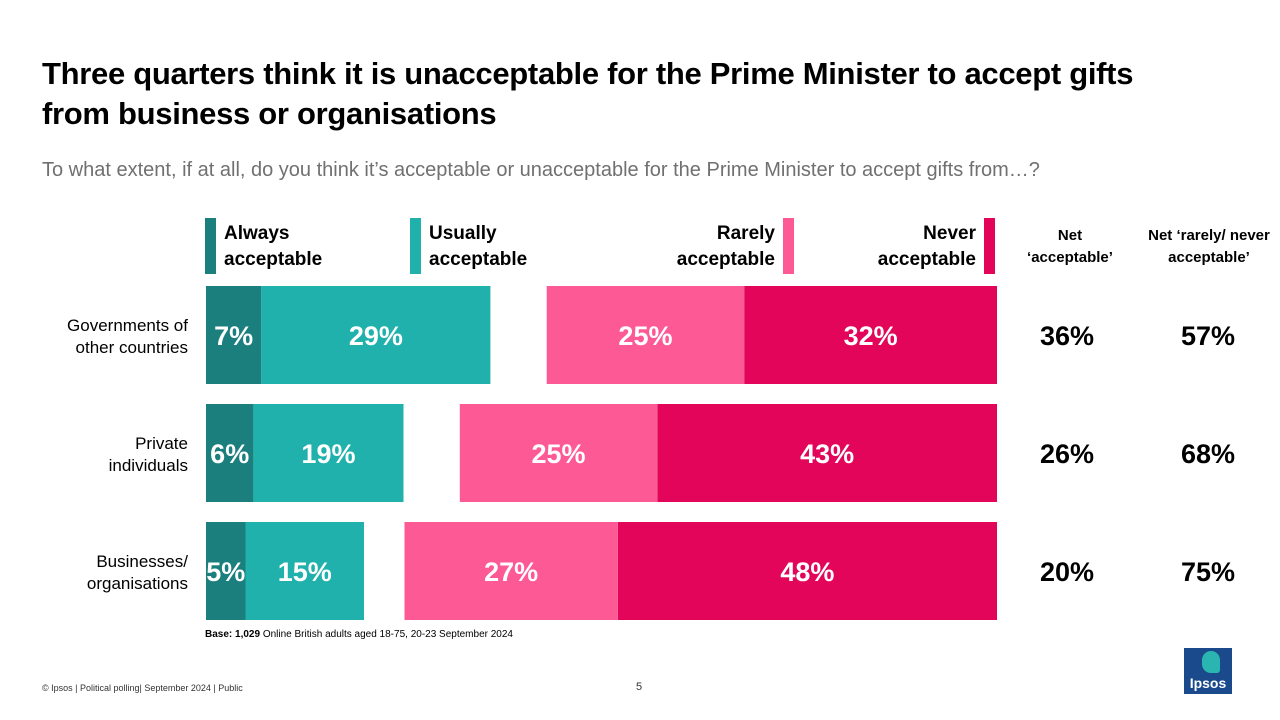 This screenshot has width=1280, height=720. I want to click on legend-rarely: Rarely acceptable, so click(717, 246).